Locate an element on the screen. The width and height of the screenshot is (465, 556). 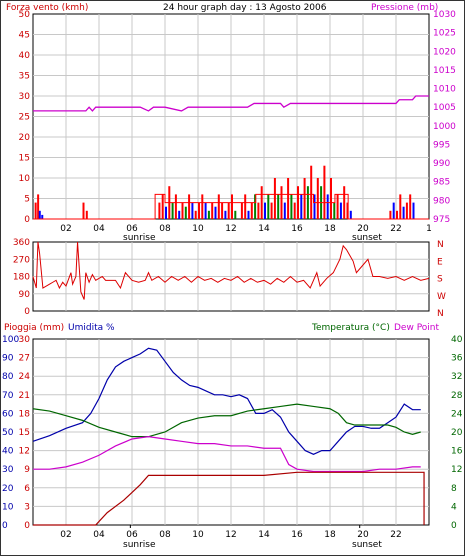
pressure-tick-label: 1025 is located at coordinates (444, 34).